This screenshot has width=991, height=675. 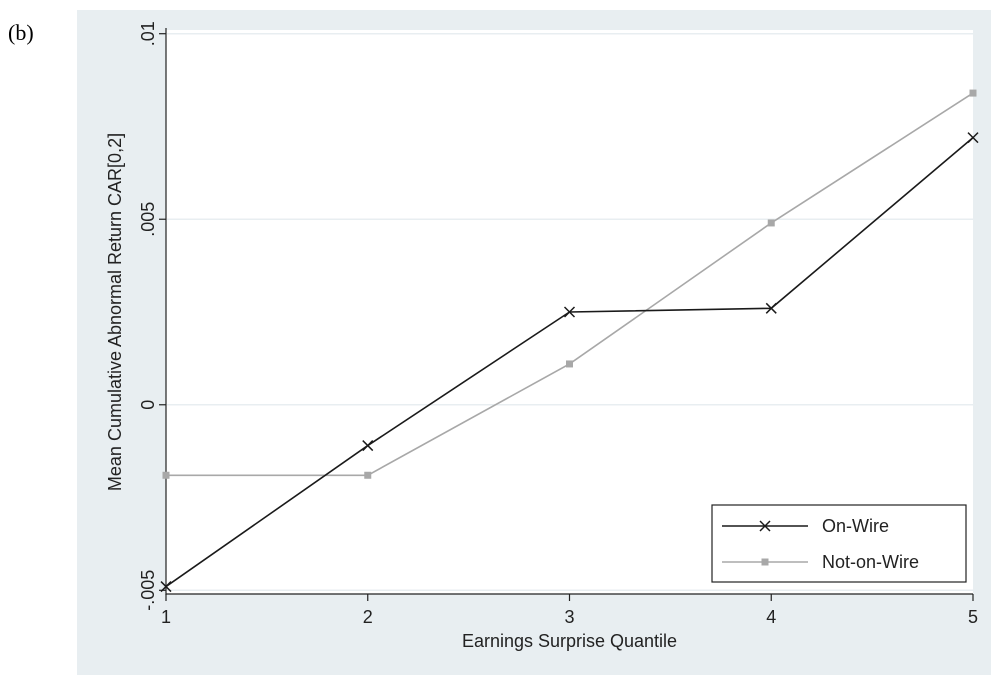 What do you see at coordinates (855, 526) in the screenshot?
I see `legend-label: On-Wire` at bounding box center [855, 526].